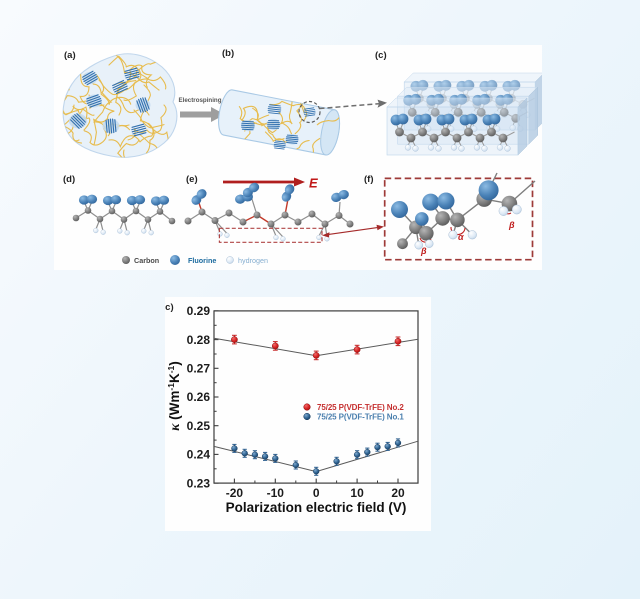 The height and width of the screenshot is (599, 640). Describe the element at coordinates (357, 493) in the screenshot. I see `svg-text: 10` at that location.